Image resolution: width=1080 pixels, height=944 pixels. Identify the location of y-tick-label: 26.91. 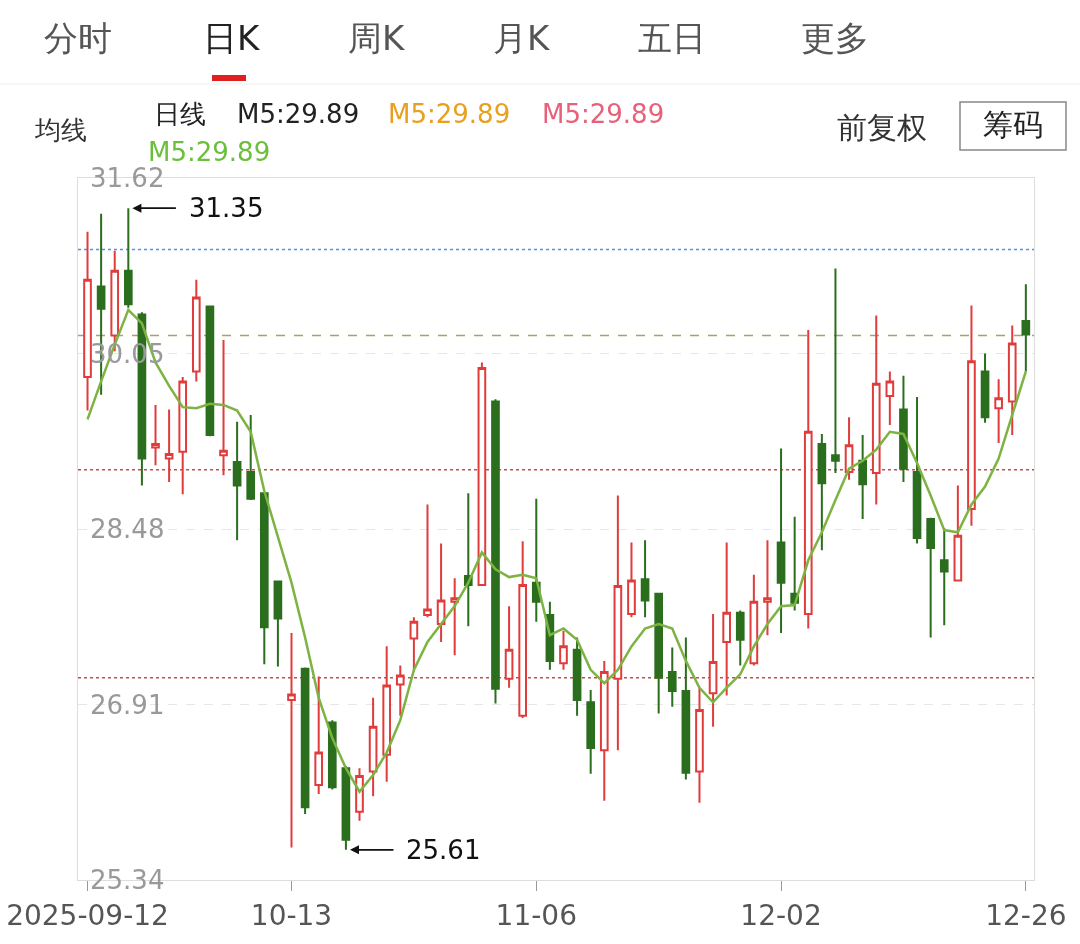
(127, 705).